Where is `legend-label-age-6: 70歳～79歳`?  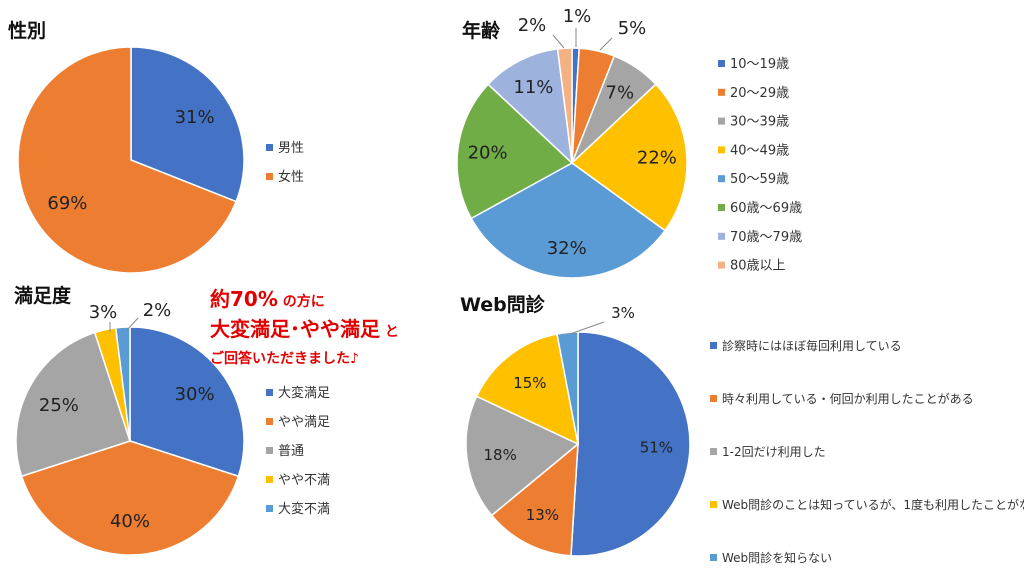
legend-label-age-6: 70歳～79歳 is located at coordinates (766, 237).